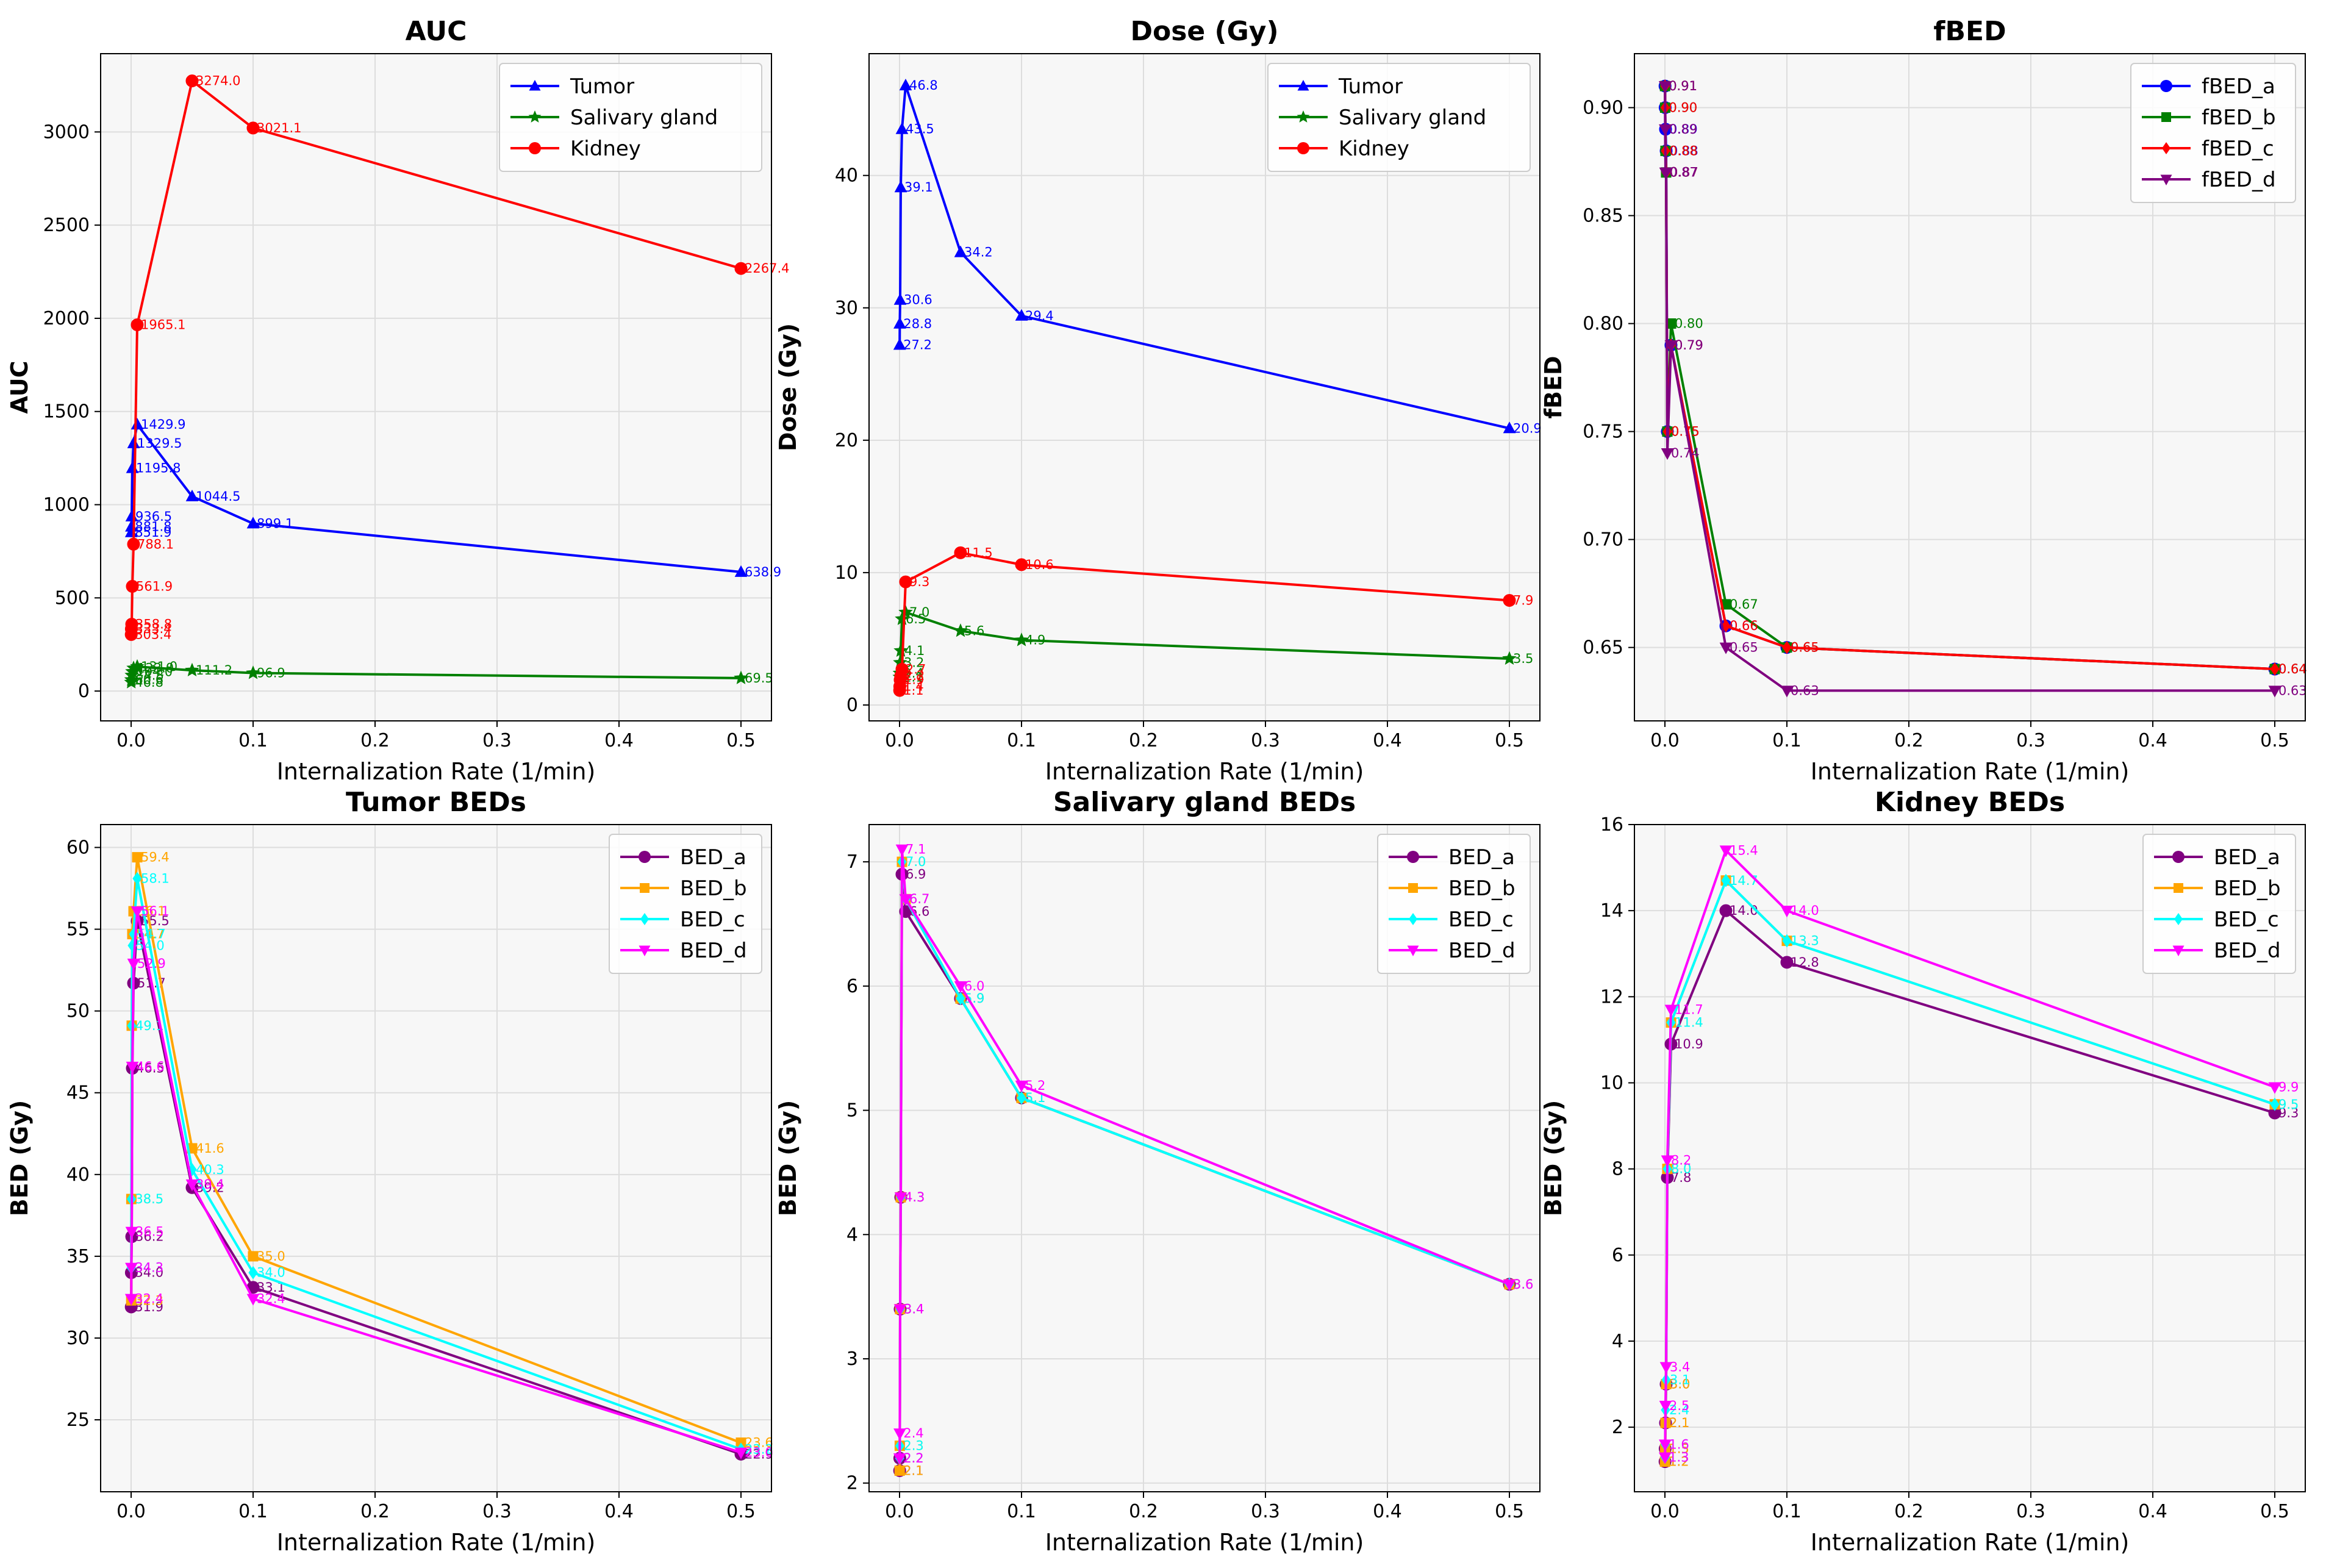  What do you see at coordinates (1684, 172) in the screenshot?
I see `data-label: 0.87` at bounding box center [1684, 172].